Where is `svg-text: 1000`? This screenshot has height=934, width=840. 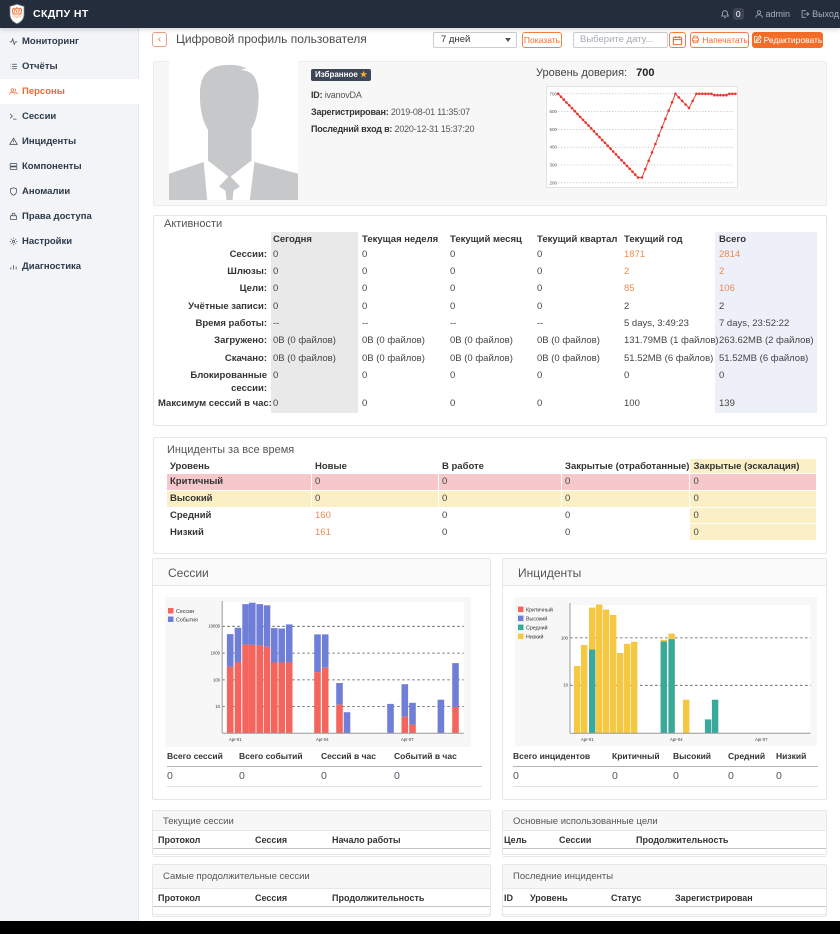
svg-text: 1000 is located at coordinates (216, 653).